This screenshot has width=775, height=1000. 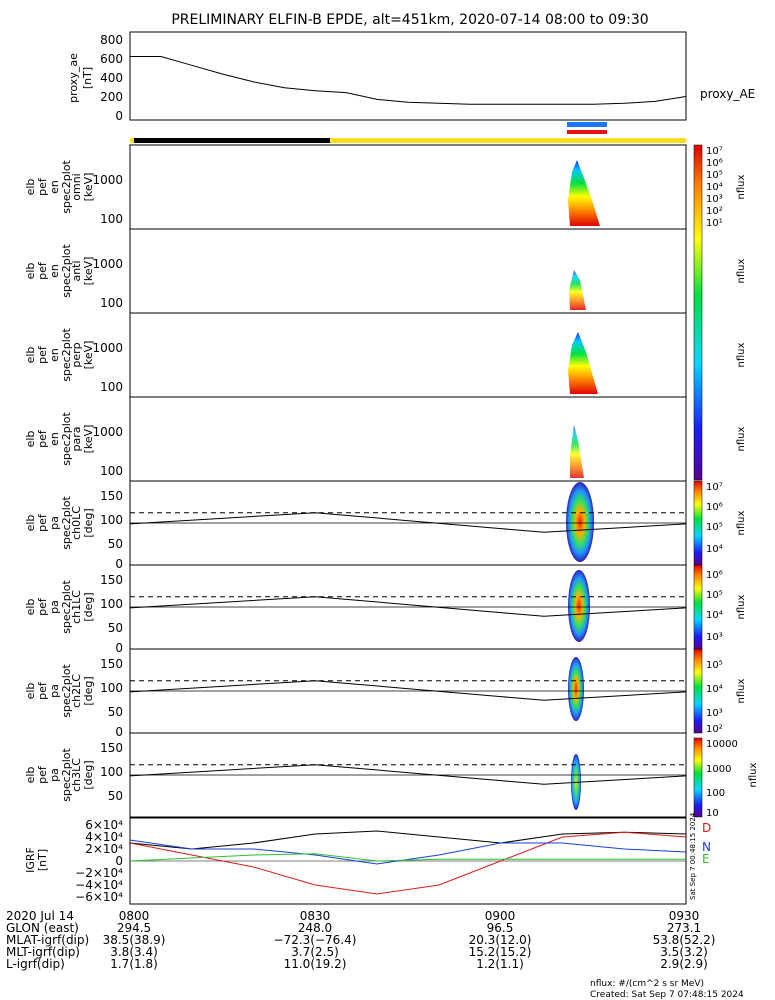 What do you see at coordinates (42, 860) in the screenshot?
I see `igrf-ylabel-2: [nT]` at bounding box center [42, 860].